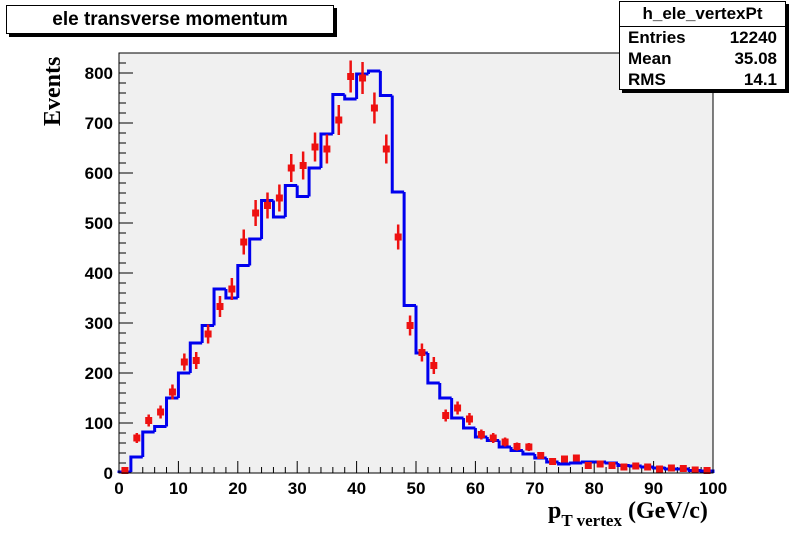  Describe the element at coordinates (647, 79) in the screenshot. I see `stats-label: RMS` at that location.